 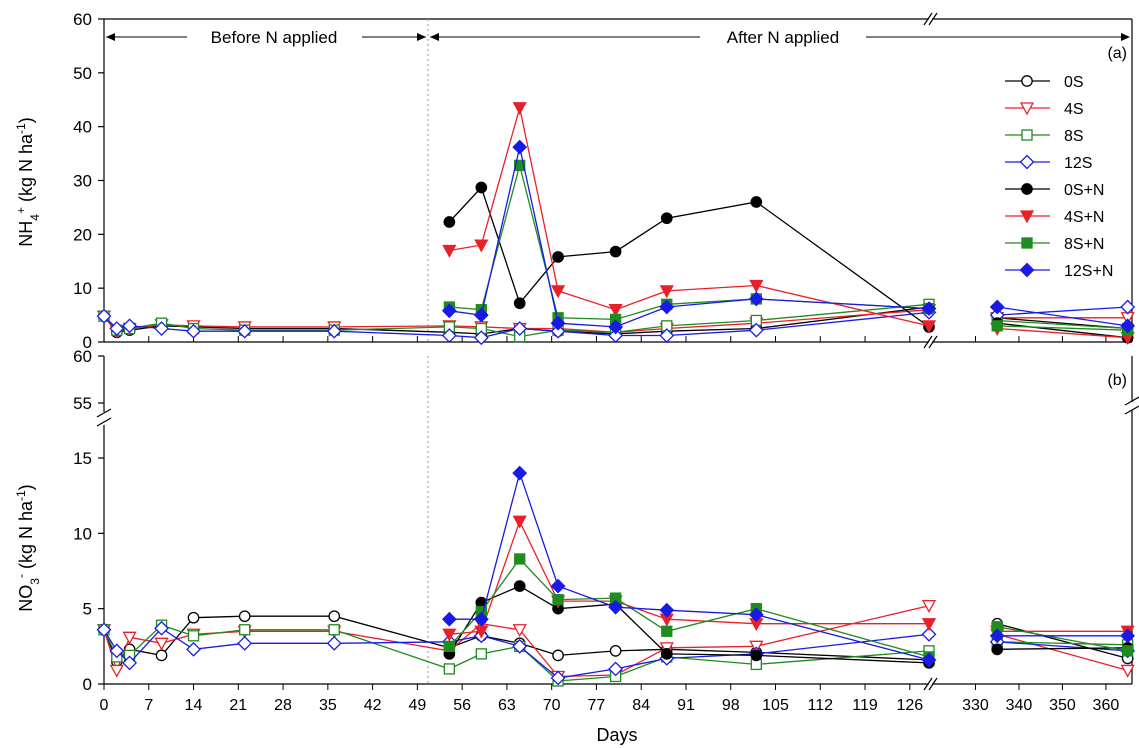 What do you see at coordinates (462, 705) in the screenshot?
I see `x-tick-label: 56` at bounding box center [462, 705].